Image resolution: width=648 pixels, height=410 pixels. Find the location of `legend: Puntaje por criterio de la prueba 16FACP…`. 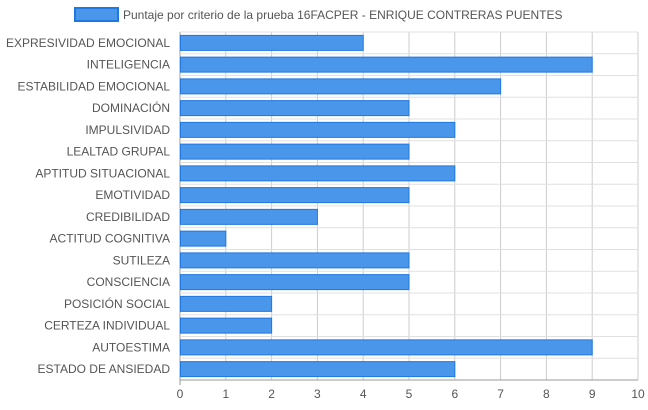

legend: Puntaje por criterio de la prueba 16FACP… is located at coordinates (318, 14).